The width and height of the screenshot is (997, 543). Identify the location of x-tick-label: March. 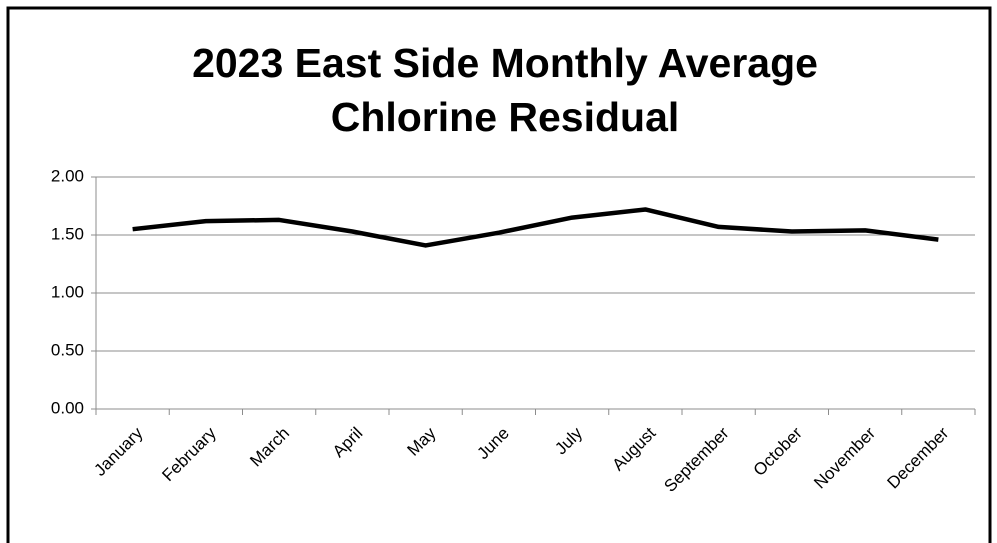
(269, 447).